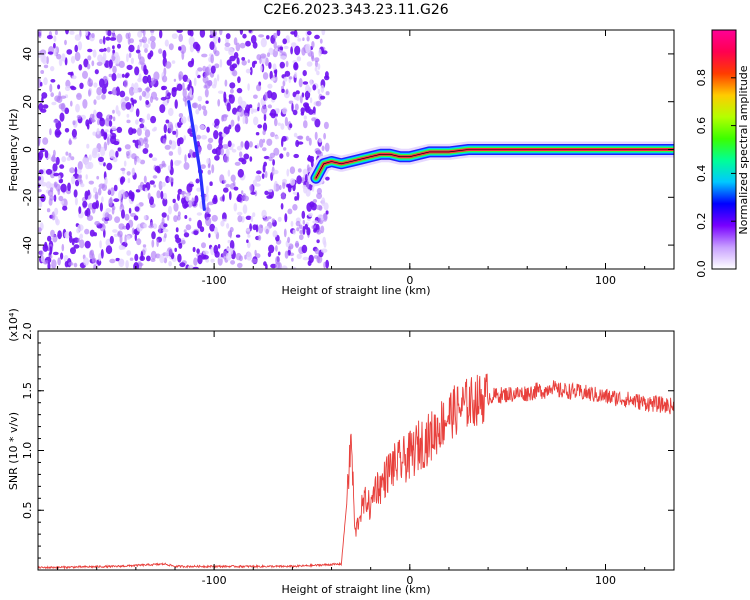 The width and height of the screenshot is (750, 600). What do you see at coordinates (715, 173) in the screenshot?
I see `colorbar-ticks: 0.0 0.2 0.4 0.6 0.8` at bounding box center [715, 173].